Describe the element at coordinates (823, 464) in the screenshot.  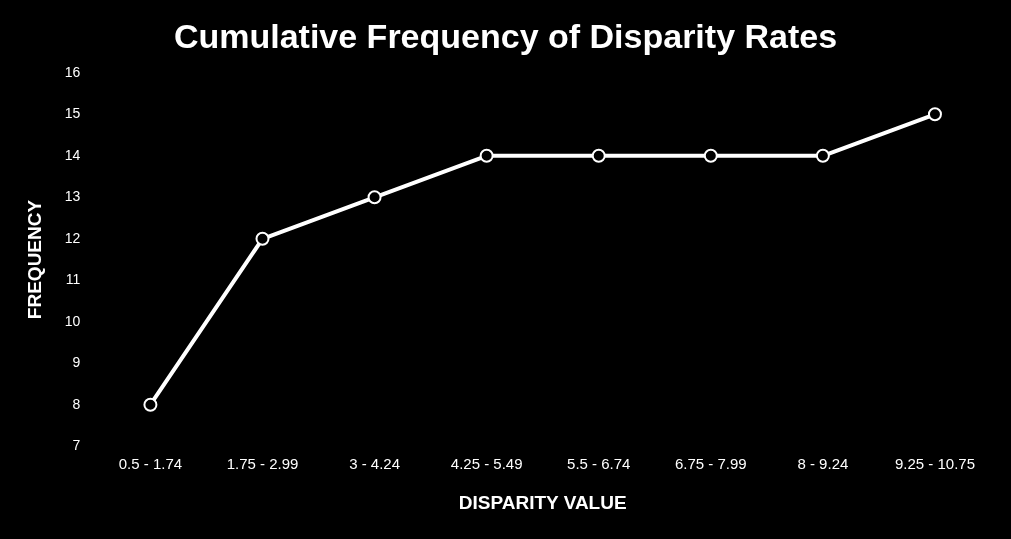
I see `x-tick-label: 8 - 9.24` at that location.